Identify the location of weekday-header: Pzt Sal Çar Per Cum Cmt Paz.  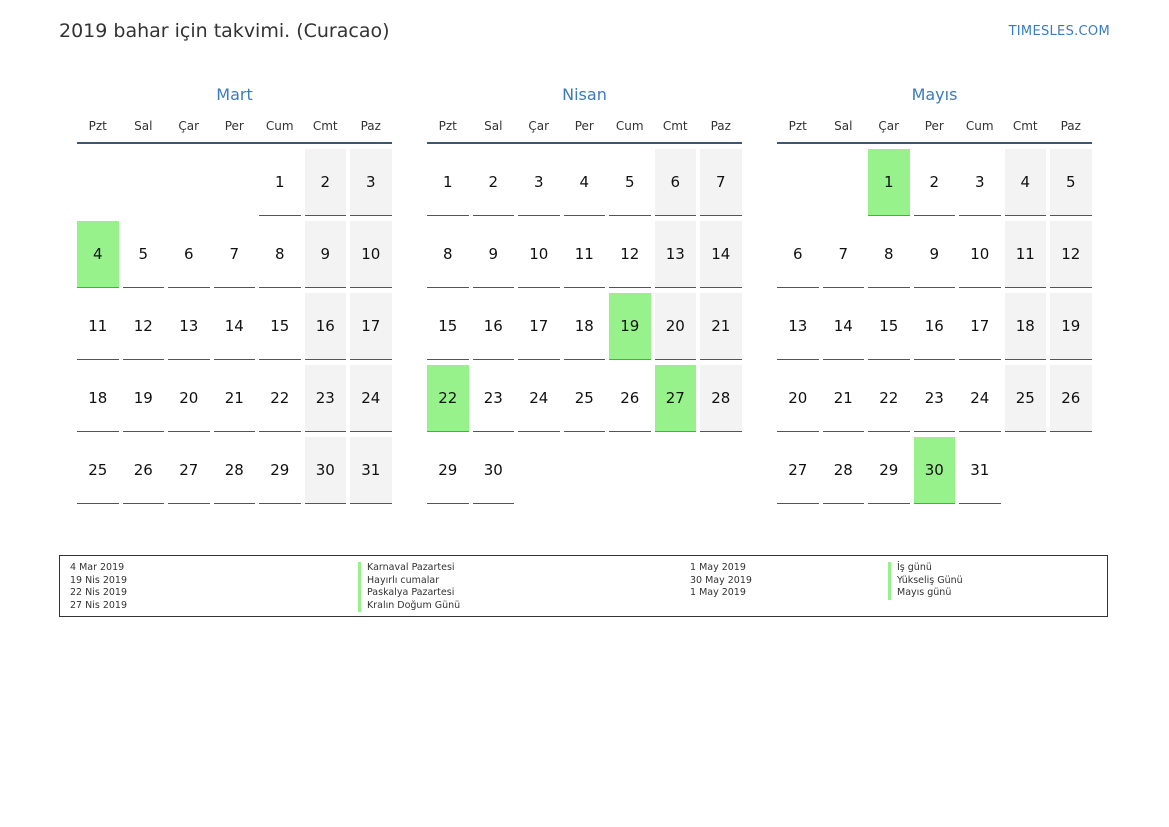
(934, 130).